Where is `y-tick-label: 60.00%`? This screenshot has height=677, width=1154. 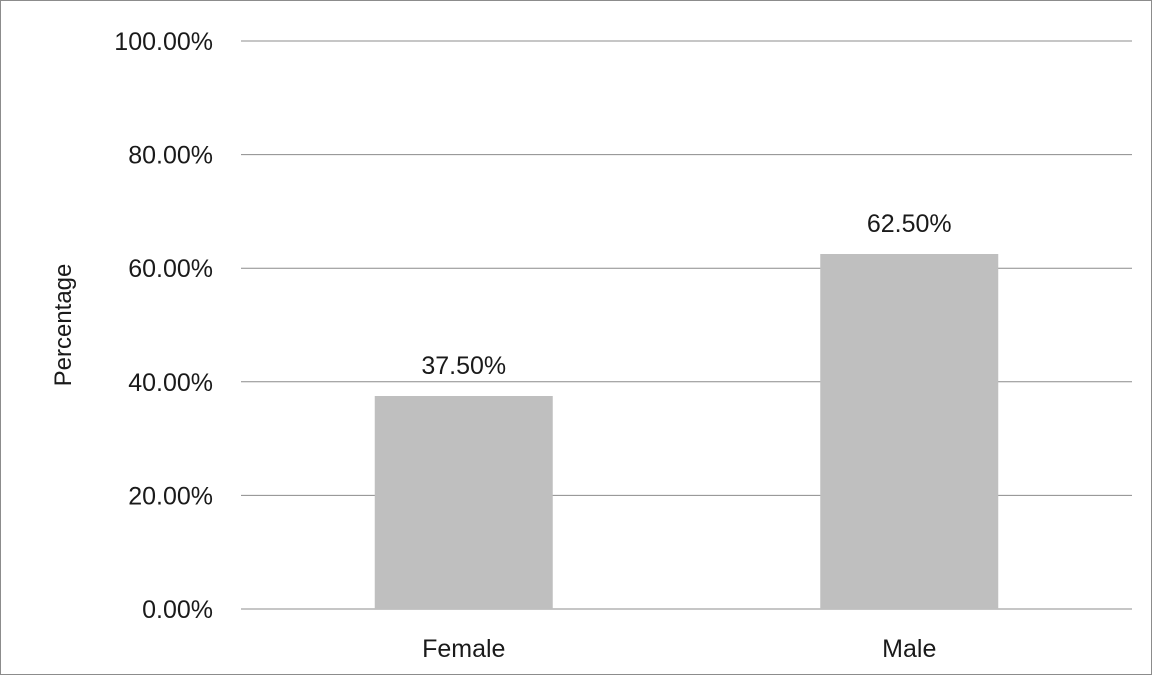 y-tick-label: 60.00% is located at coordinates (170, 269).